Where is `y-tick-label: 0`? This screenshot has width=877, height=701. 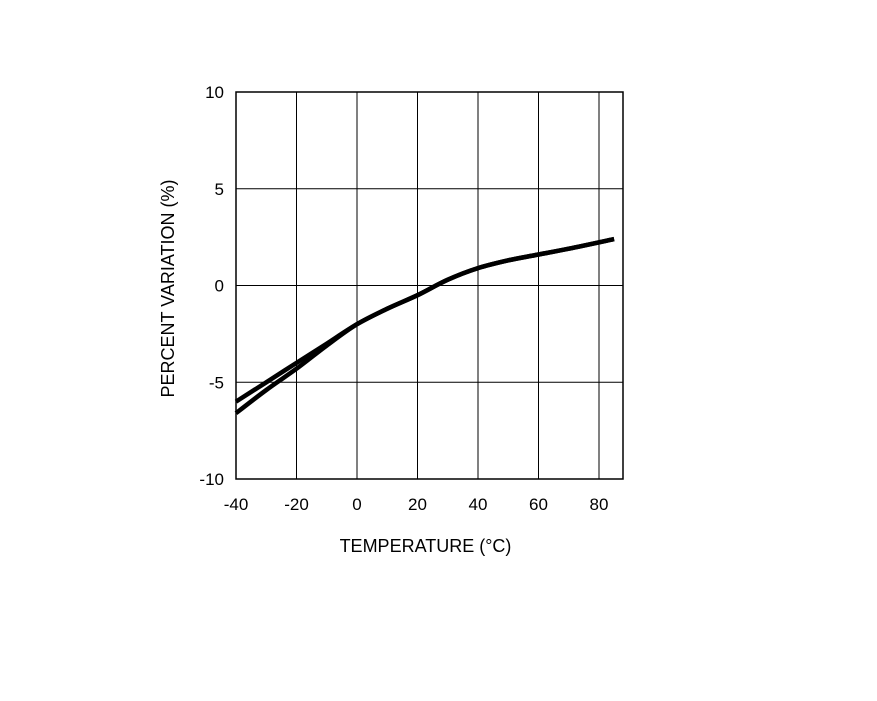 y-tick-label: 0 is located at coordinates (219, 286).